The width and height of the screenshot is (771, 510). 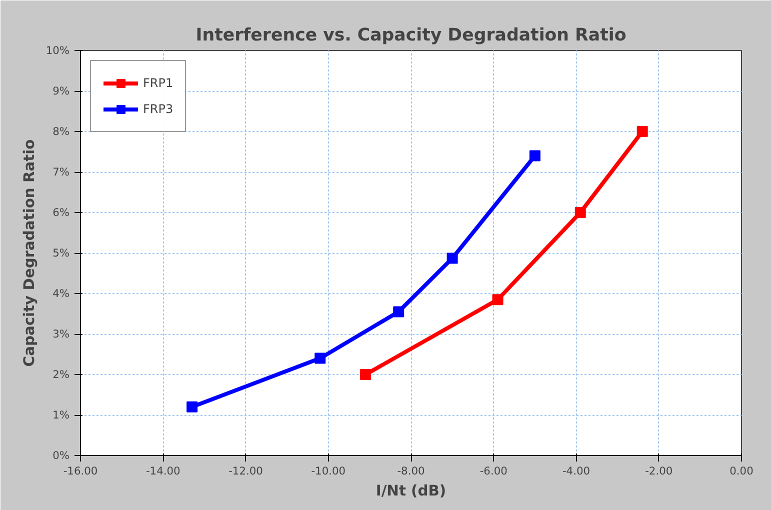 What do you see at coordinates (158, 109) in the screenshot?
I see `legend-label: FRP3` at bounding box center [158, 109].